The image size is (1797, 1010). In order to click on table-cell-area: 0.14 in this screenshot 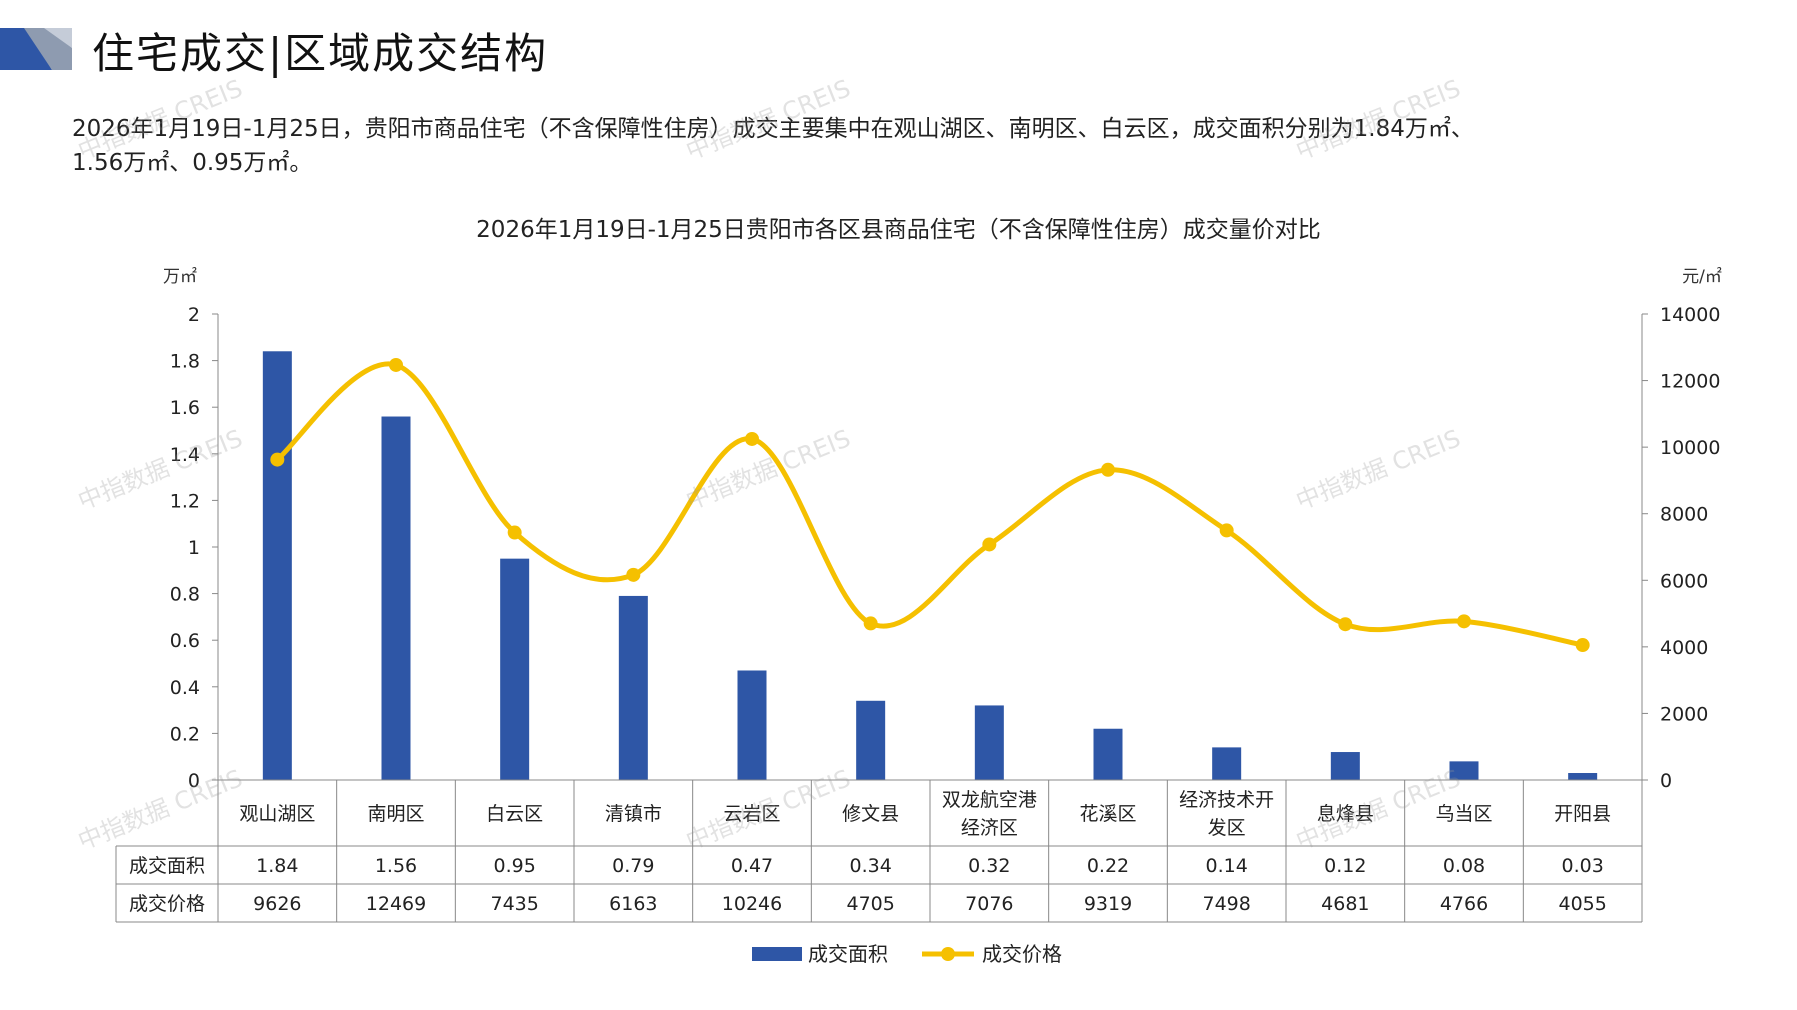, I will do `click(1227, 866)`.